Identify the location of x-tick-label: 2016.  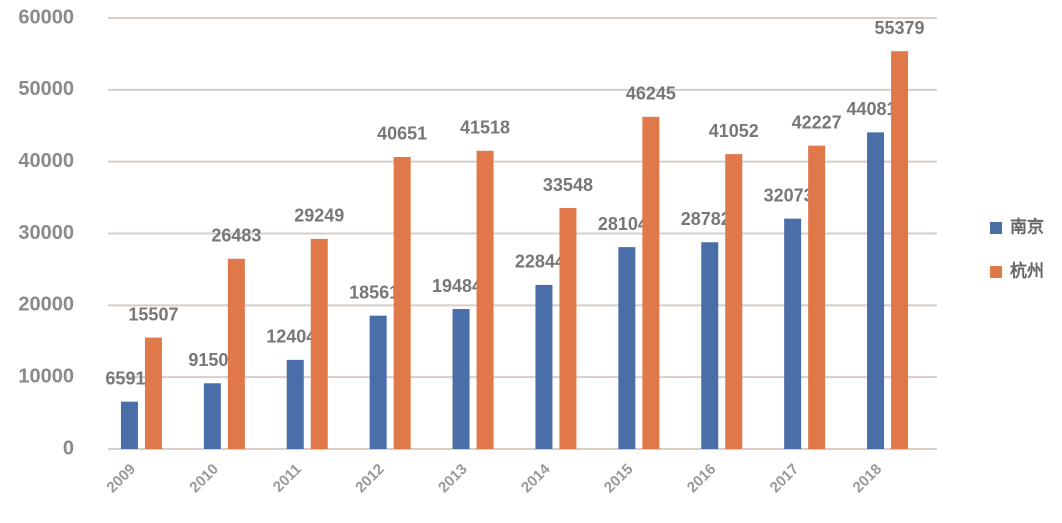
(702, 479).